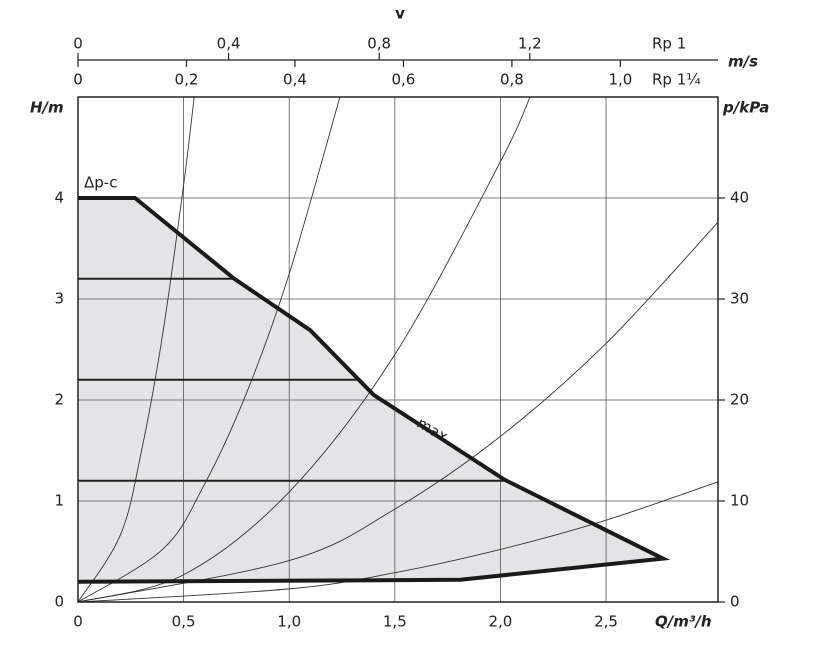  Describe the element at coordinates (606, 622) in the screenshot. I see `x-tick-label: 2,5` at that location.